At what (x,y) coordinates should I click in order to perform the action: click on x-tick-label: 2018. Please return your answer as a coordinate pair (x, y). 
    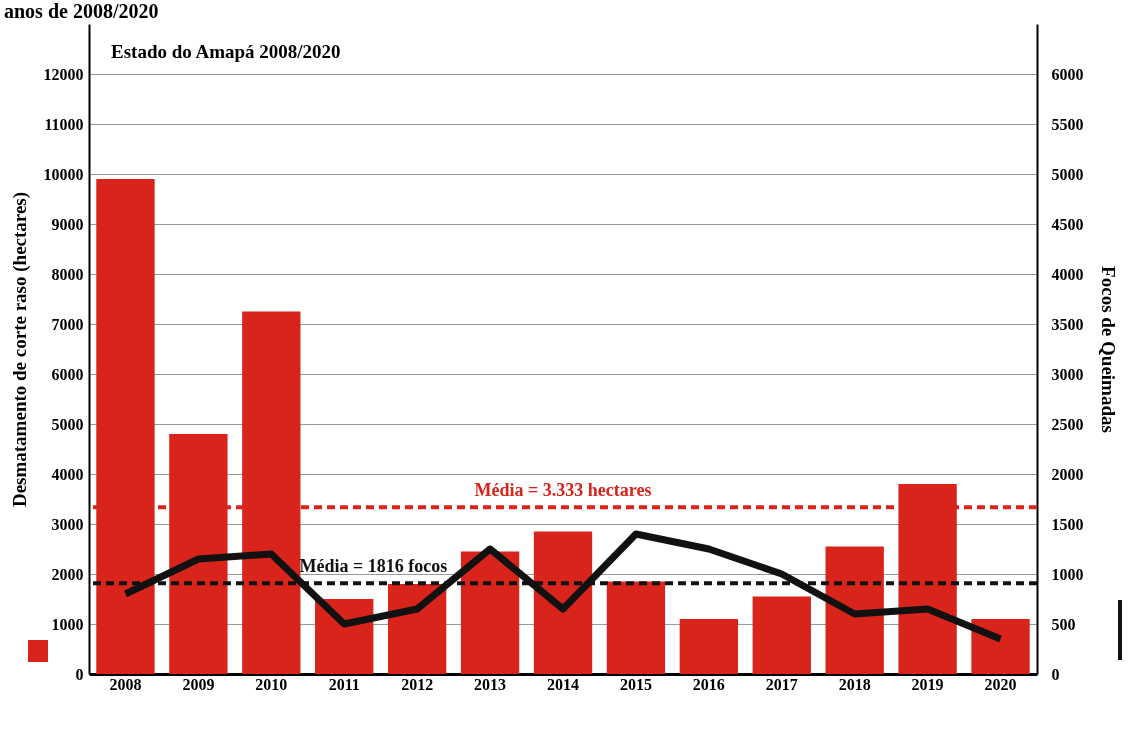
    Looking at the image, I should click on (854, 684).